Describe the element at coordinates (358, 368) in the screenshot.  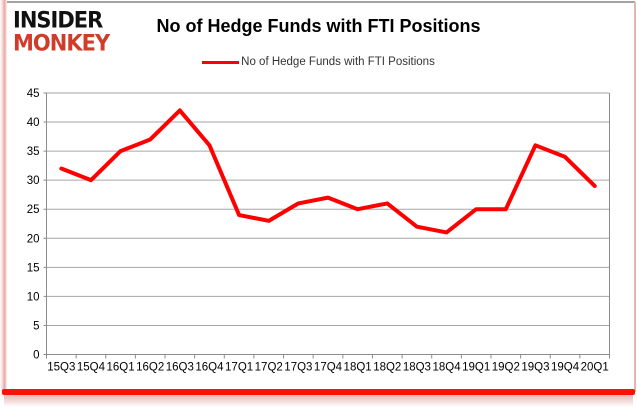
I see `x-tick-label: 18Q1` at that location.